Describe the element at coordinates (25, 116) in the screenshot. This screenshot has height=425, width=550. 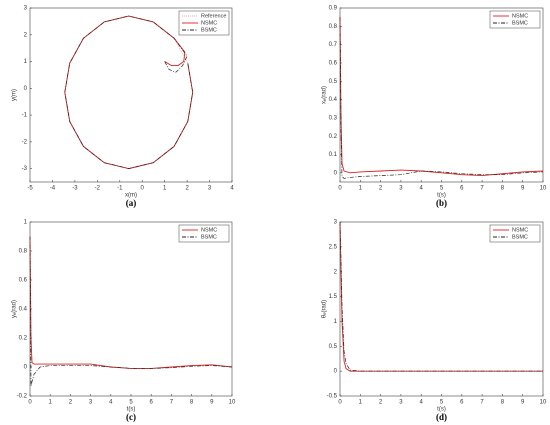
I see `y-tick-label: -1` at that location.